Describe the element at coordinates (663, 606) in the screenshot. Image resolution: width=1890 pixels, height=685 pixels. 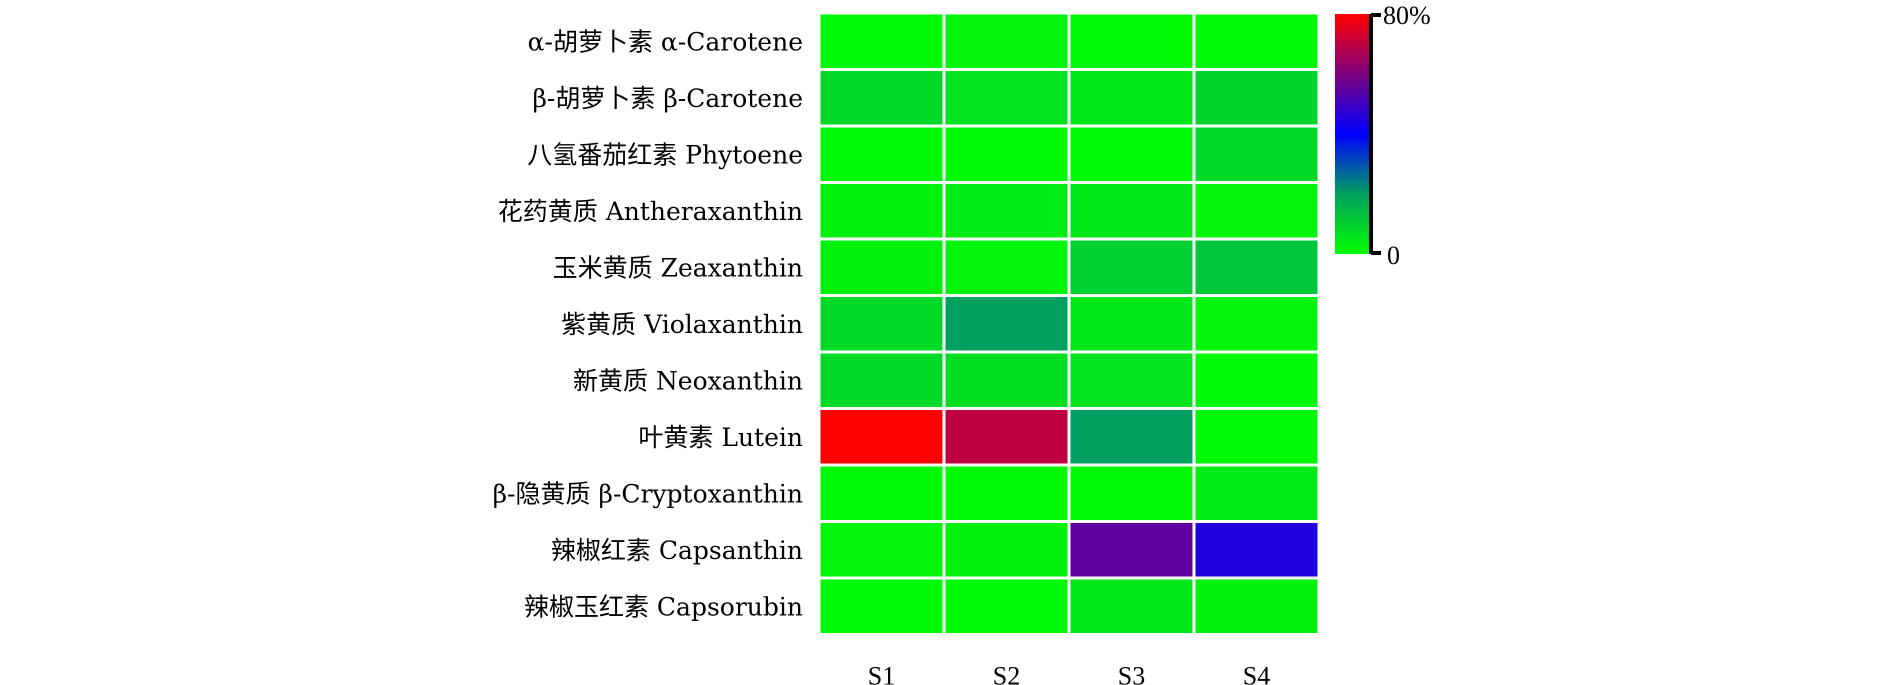
I see `row-label: 辣椒玉红素 Capsorubin` at that location.